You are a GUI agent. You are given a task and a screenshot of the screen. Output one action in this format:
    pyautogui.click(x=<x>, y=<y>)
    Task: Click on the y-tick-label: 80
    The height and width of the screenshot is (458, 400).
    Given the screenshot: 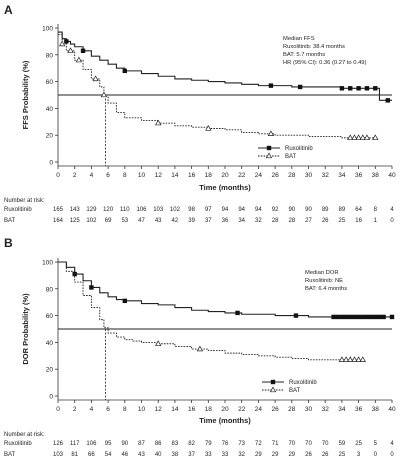 What is the action you would take?
    pyautogui.click(x=50, y=55)
    